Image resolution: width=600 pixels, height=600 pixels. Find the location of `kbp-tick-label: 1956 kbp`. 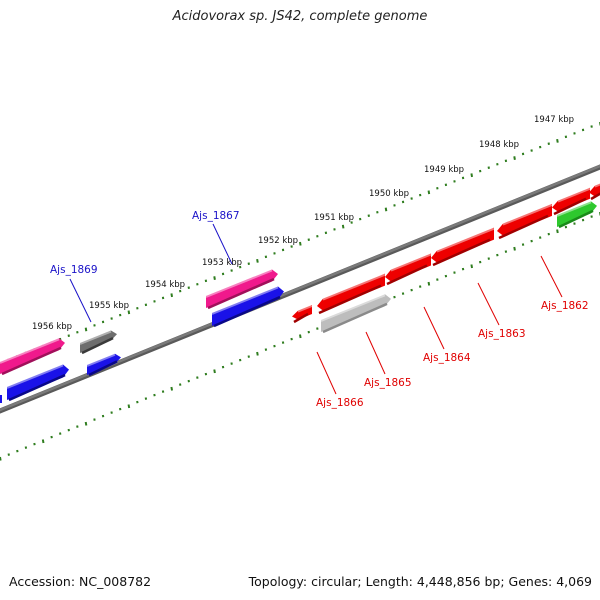

kbp-tick-label: 1956 kbp is located at coordinates (52, 327).